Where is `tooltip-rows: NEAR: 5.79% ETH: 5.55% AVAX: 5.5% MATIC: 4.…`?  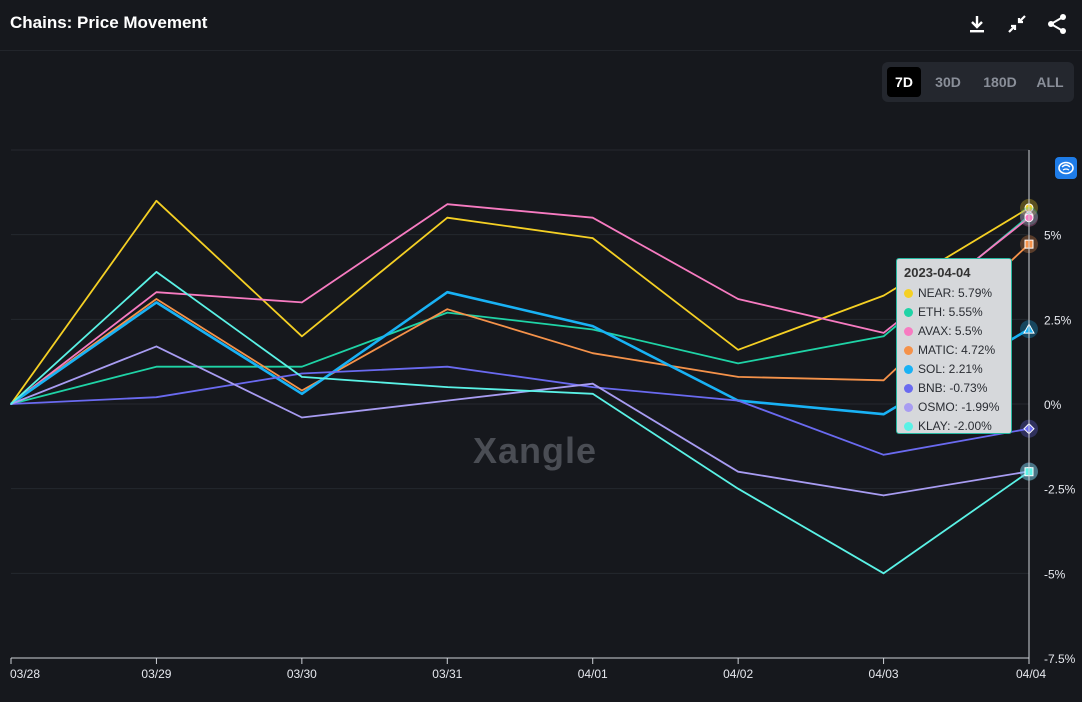 tooltip-rows: NEAR: 5.79% ETH: 5.55% AVAX: 5.5% MATIC: 4.… is located at coordinates (957, 360).